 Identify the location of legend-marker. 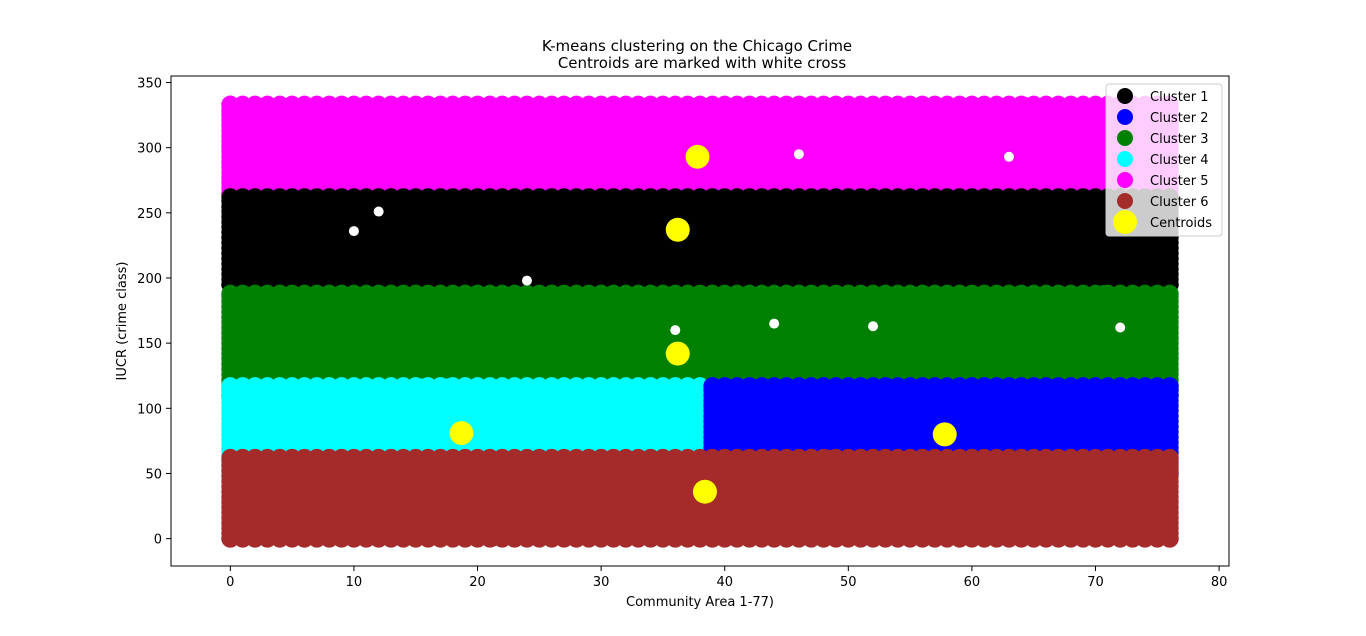
(1125, 222).